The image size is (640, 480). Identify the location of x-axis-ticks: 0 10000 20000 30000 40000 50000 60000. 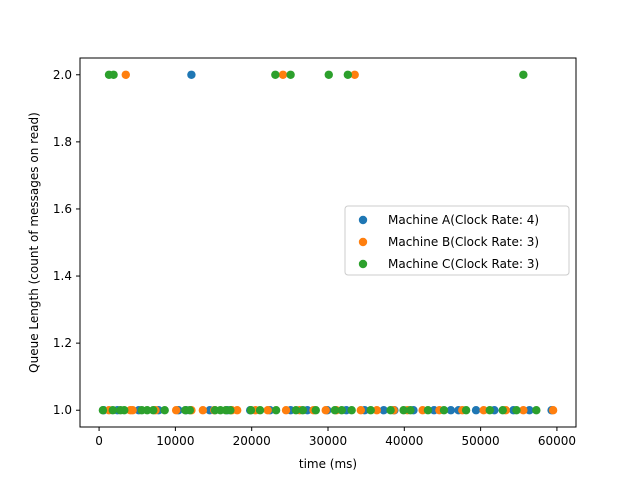
(335, 437).